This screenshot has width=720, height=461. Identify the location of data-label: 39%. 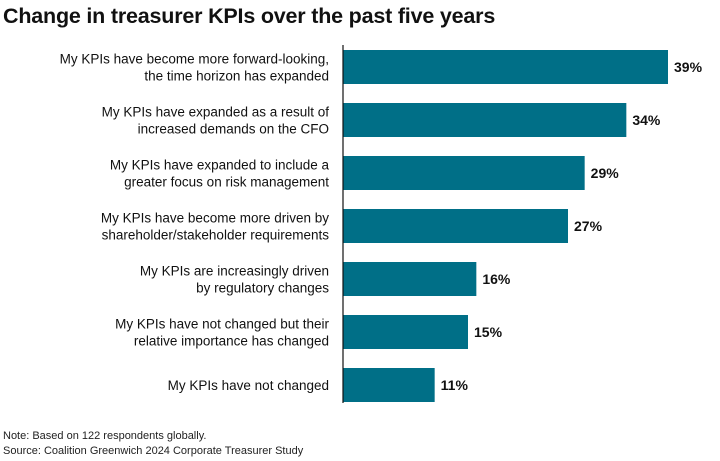
(688, 67).